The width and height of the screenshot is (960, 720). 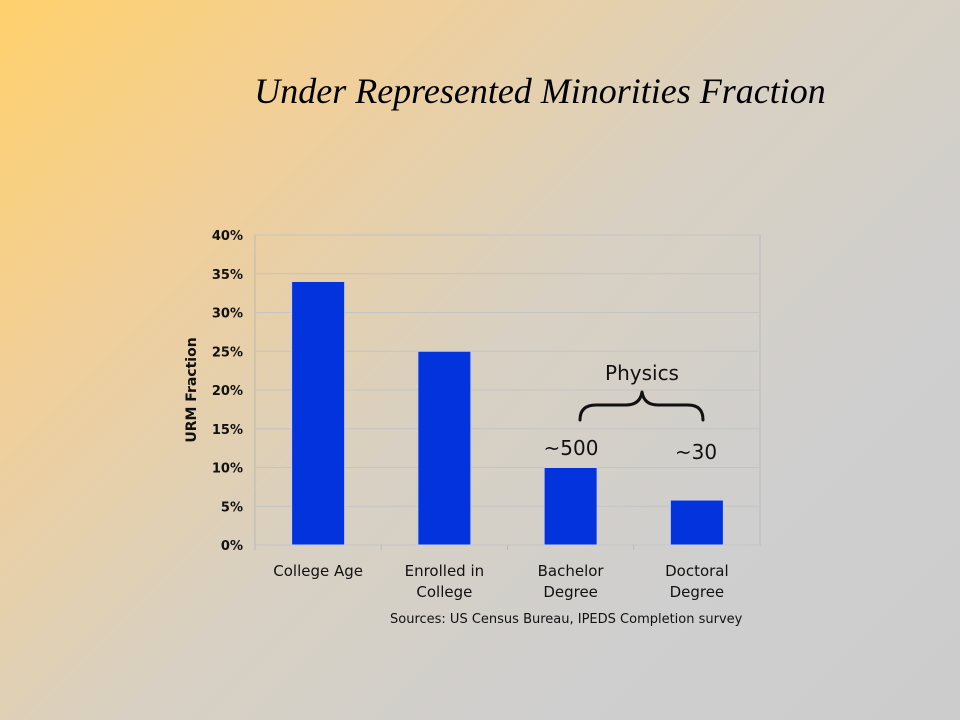 I want to click on y-tick-label: 40%, so click(x=227, y=236).